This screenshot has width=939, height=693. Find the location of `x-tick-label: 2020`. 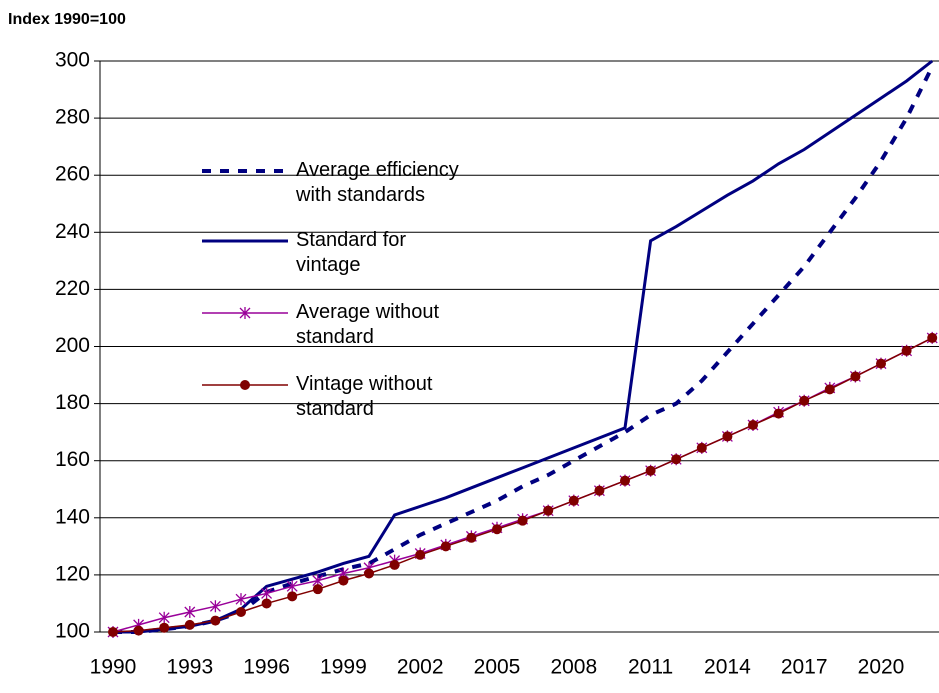

x-tick-label: 2020 is located at coordinates (881, 667).